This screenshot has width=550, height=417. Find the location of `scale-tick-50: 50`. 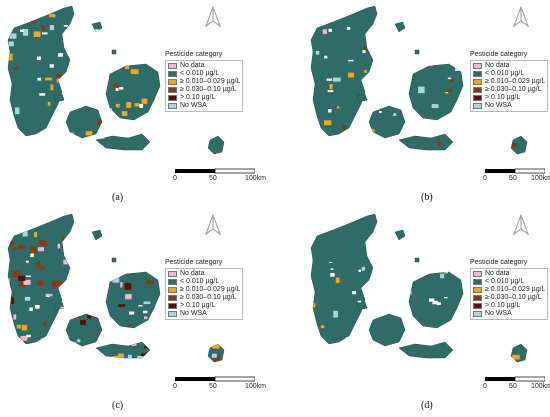

scale-tick-50: 50 is located at coordinates (213, 386).